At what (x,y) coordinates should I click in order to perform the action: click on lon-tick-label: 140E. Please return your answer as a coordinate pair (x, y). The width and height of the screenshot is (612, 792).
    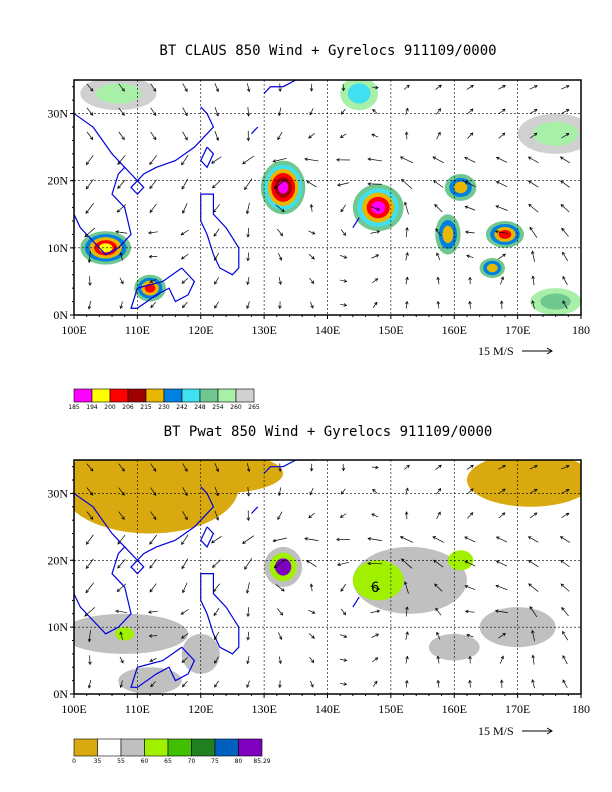
    Looking at the image, I should click on (327, 709).